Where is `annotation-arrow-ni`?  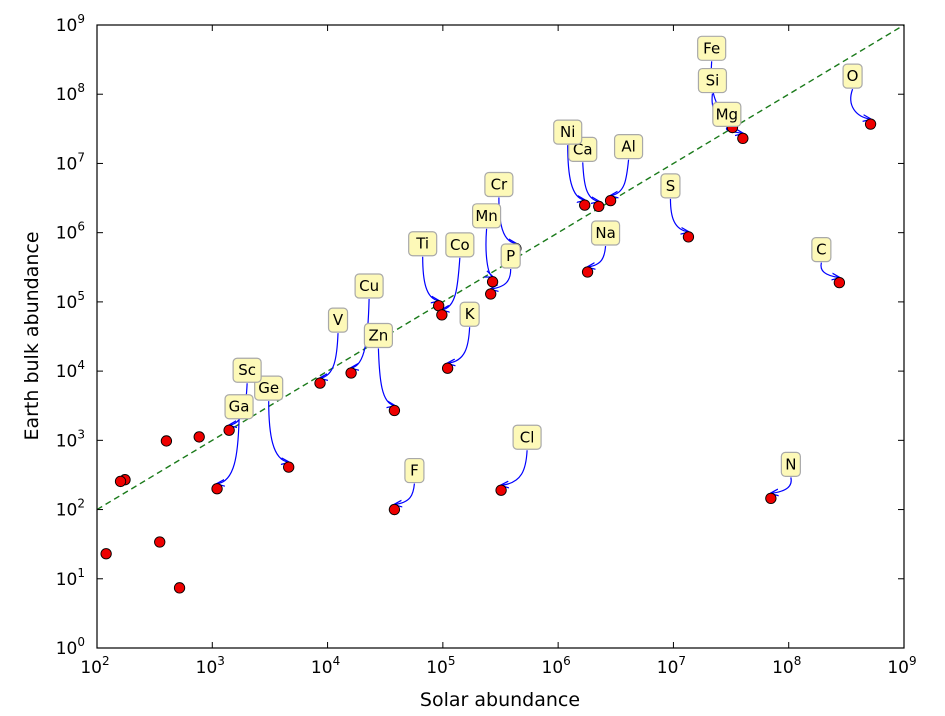
annotation-arrow-ni is located at coordinates (576, 172).